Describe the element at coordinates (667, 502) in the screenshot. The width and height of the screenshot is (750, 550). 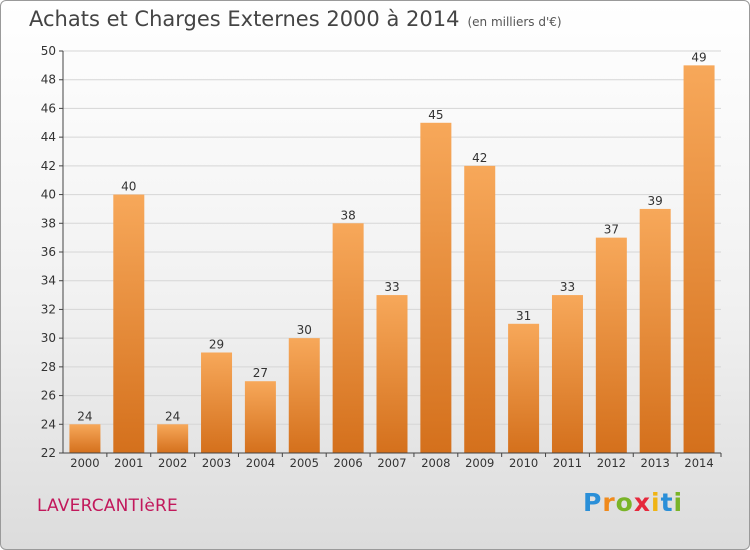
I see `logo-letter: t` at that location.